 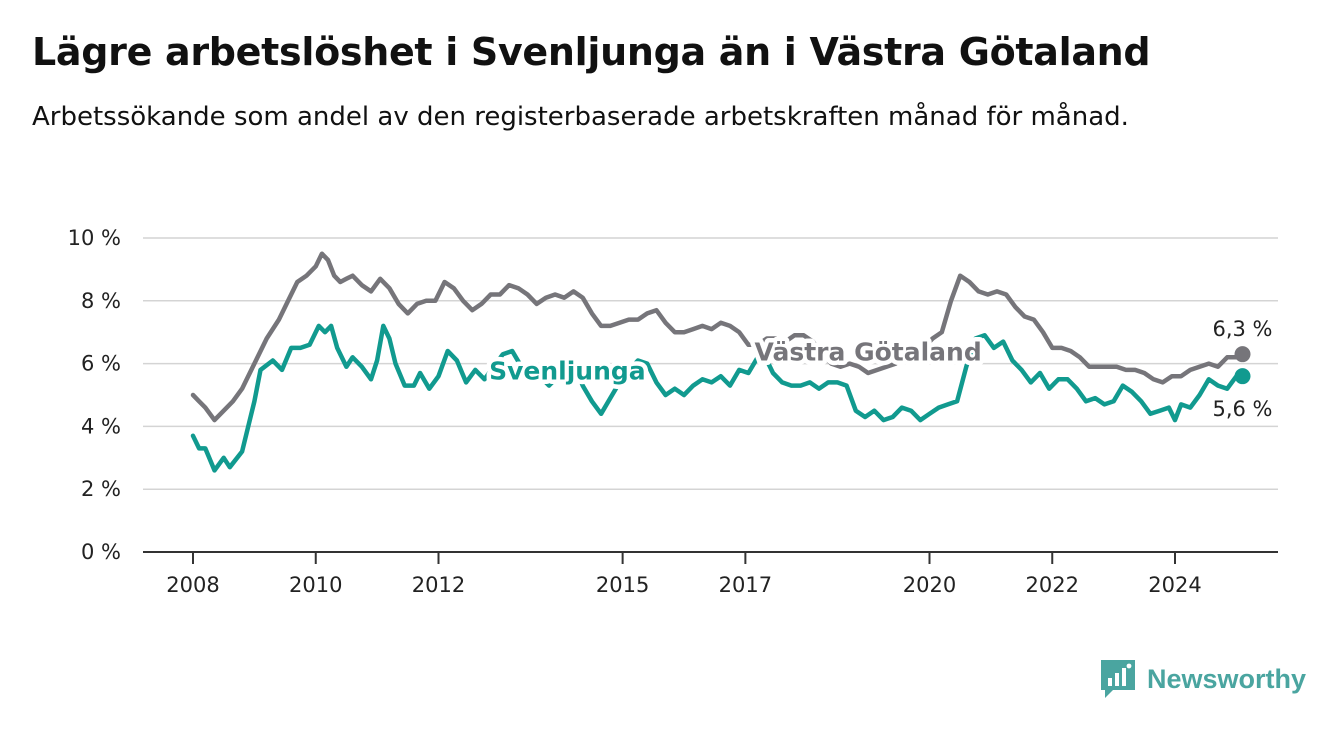 I want to click on series-label-halo: Svenljunga, so click(x=567, y=370).